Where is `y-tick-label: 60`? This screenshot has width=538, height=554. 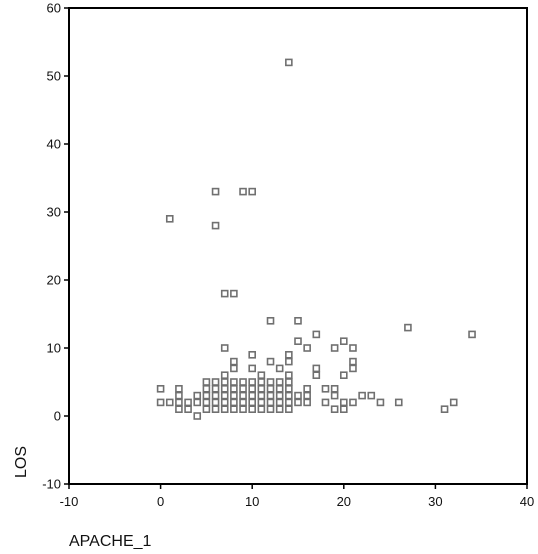 y-tick-label: 60 is located at coordinates (54, 8).